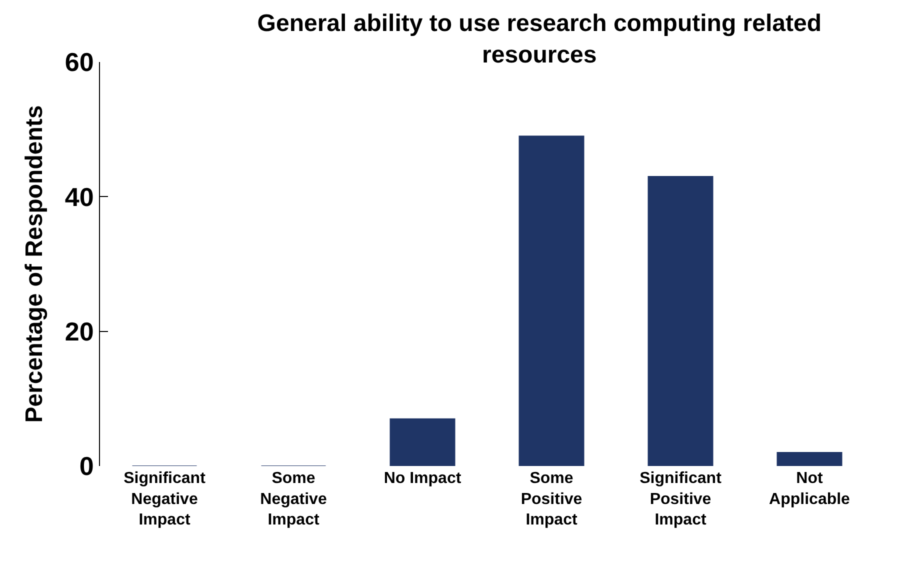  Describe the element at coordinates (293, 499) in the screenshot. I see `x-tick-label: Some Negative Impact` at that location.